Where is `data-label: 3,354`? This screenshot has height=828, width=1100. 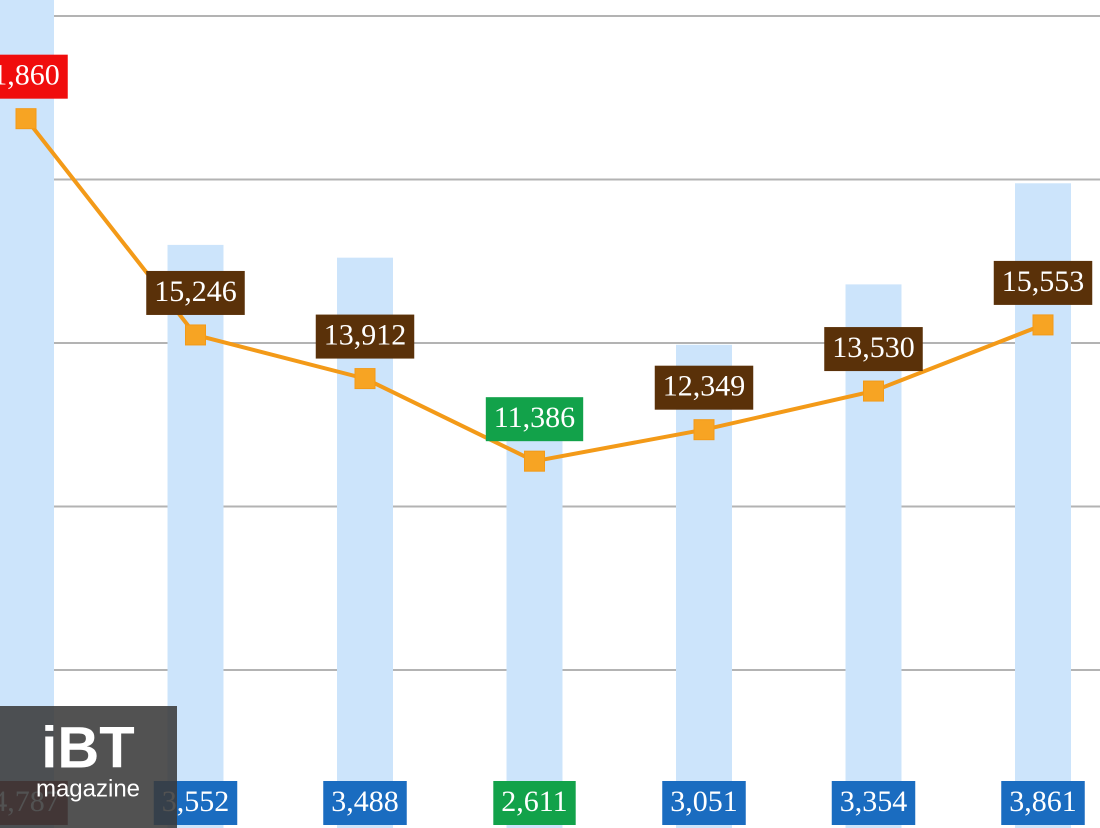 data-label: 3,354 is located at coordinates (873, 803).